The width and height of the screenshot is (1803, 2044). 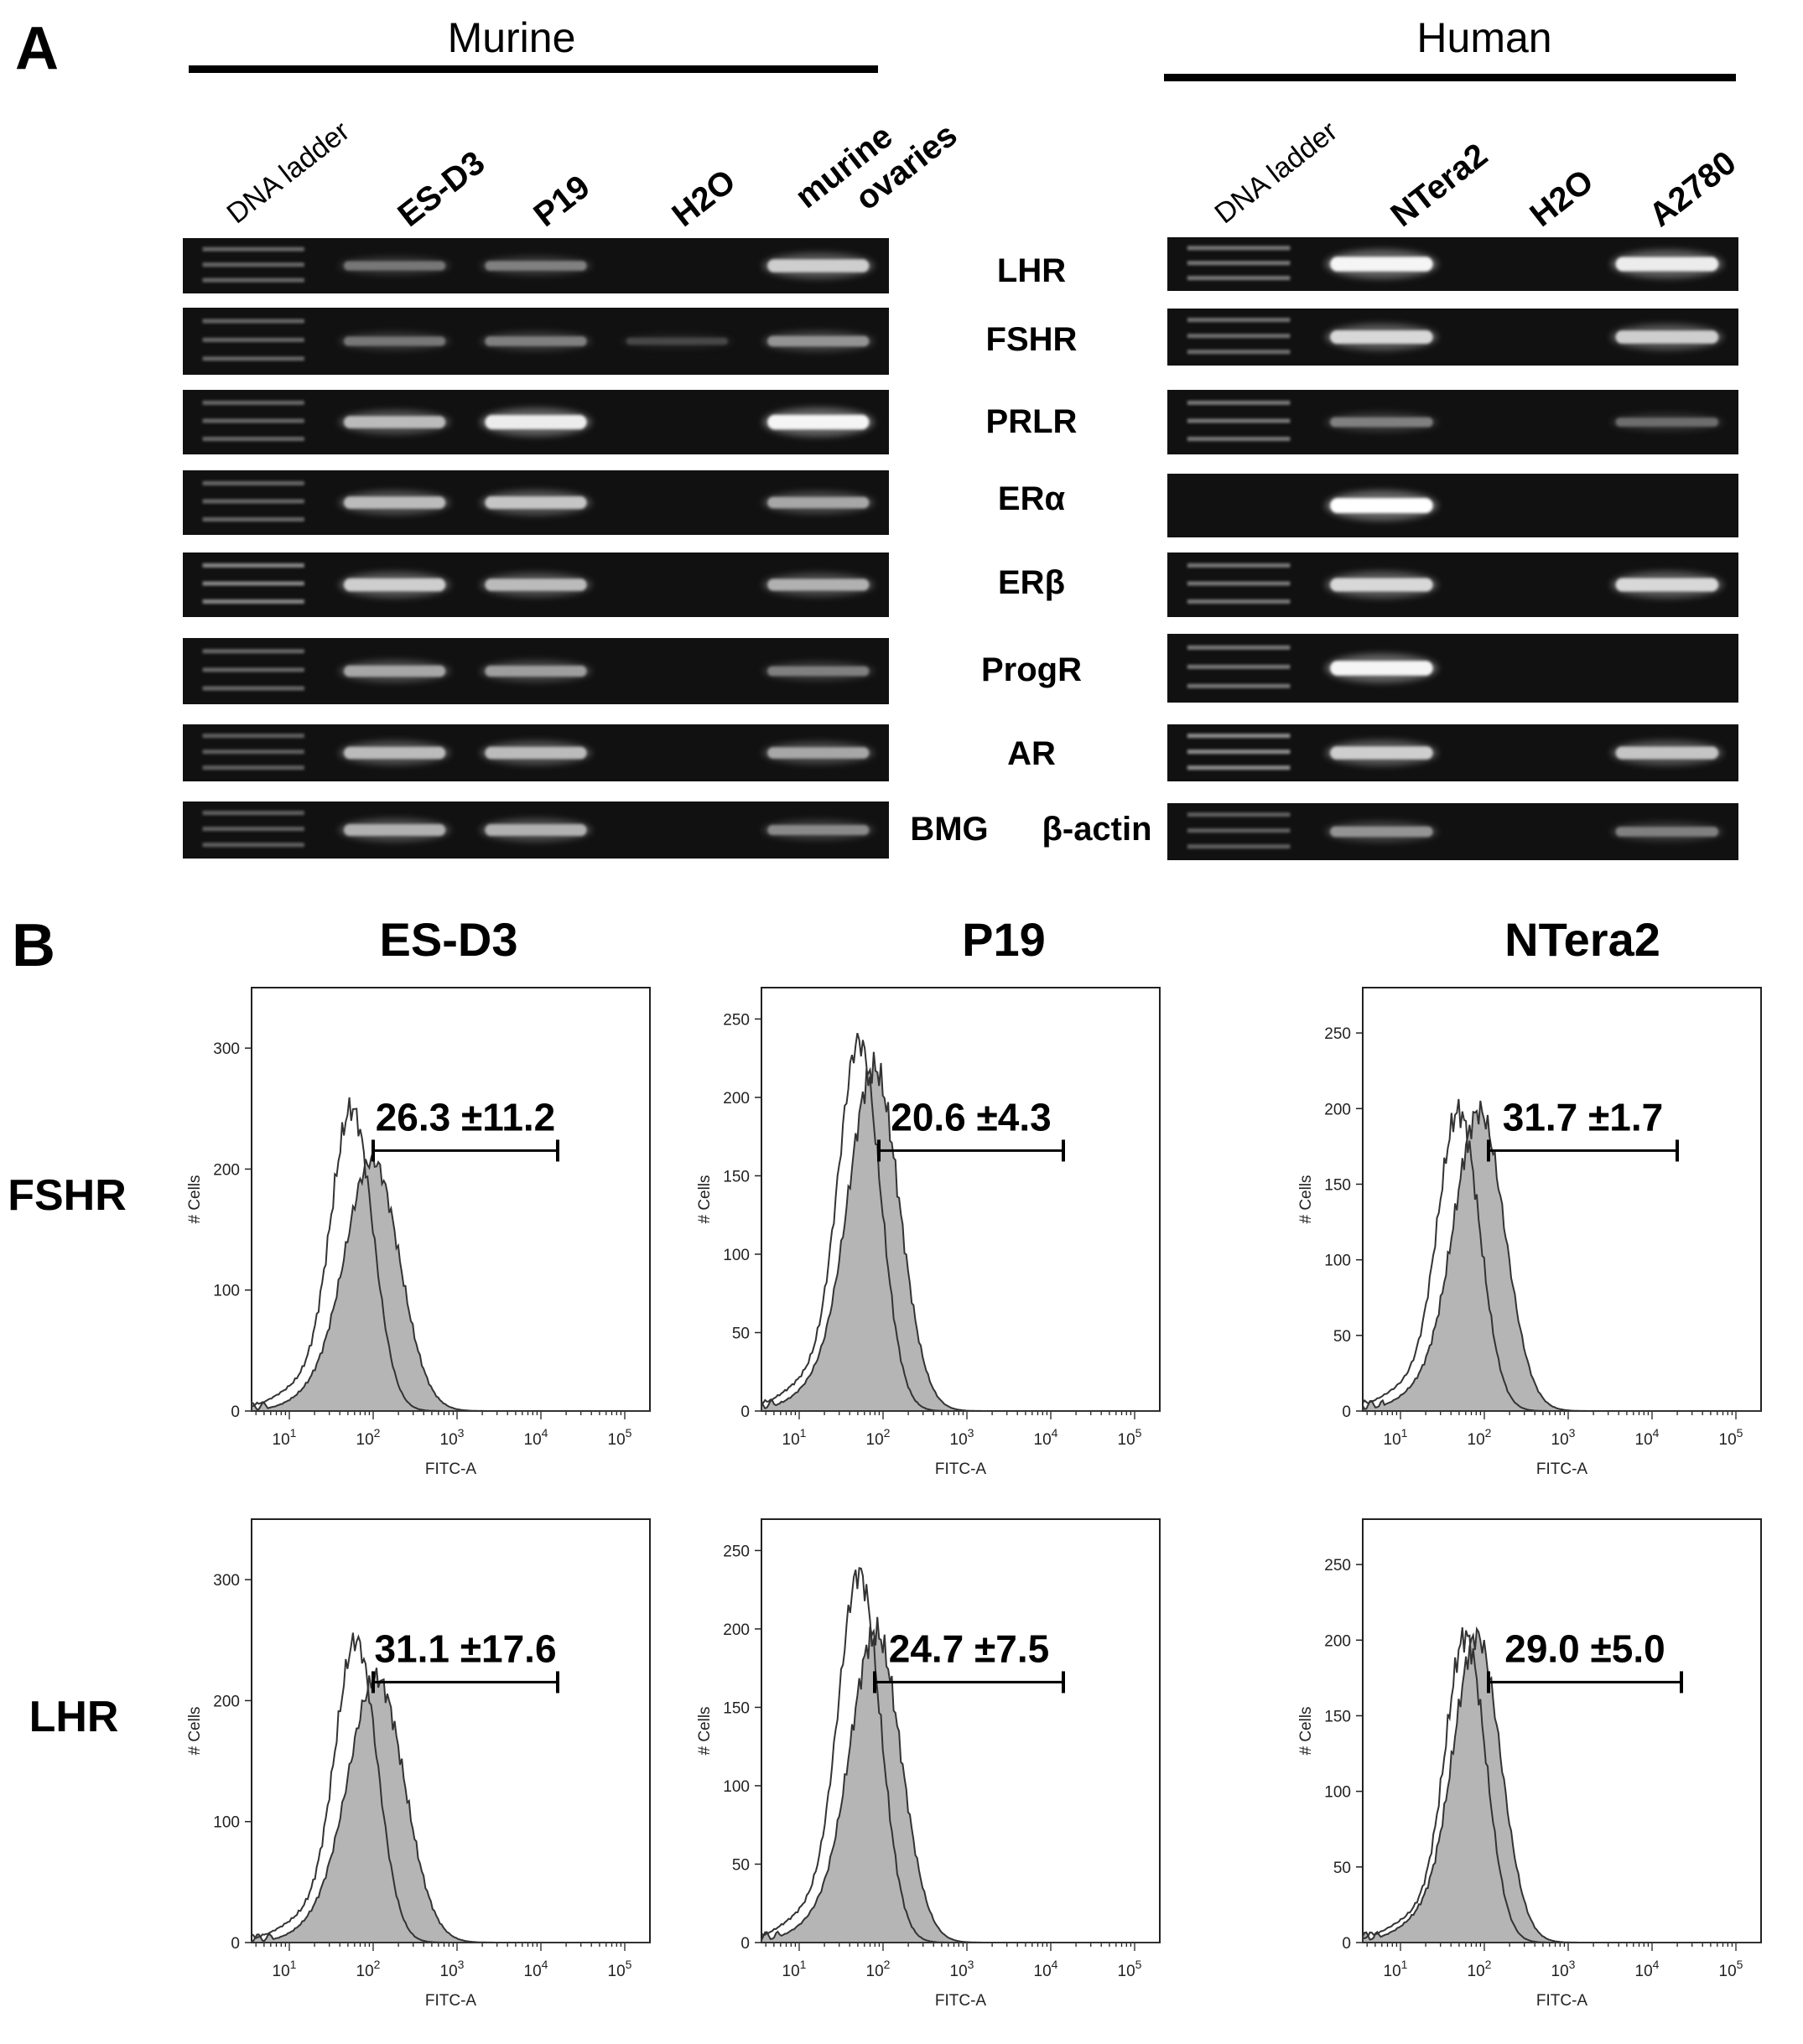 What do you see at coordinates (1562, 1199) in the screenshot?
I see `plot-frame` at bounding box center [1562, 1199].